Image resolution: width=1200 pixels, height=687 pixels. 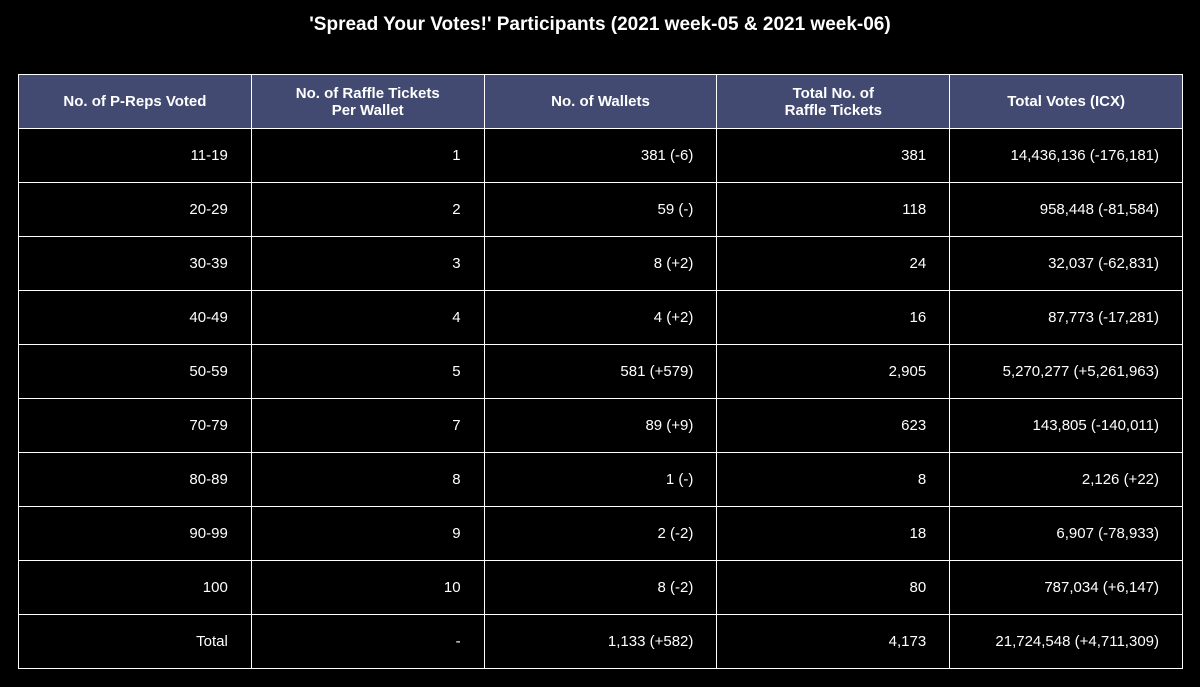 I want to click on preps-voted-cell: 11-19, so click(x=135, y=155).